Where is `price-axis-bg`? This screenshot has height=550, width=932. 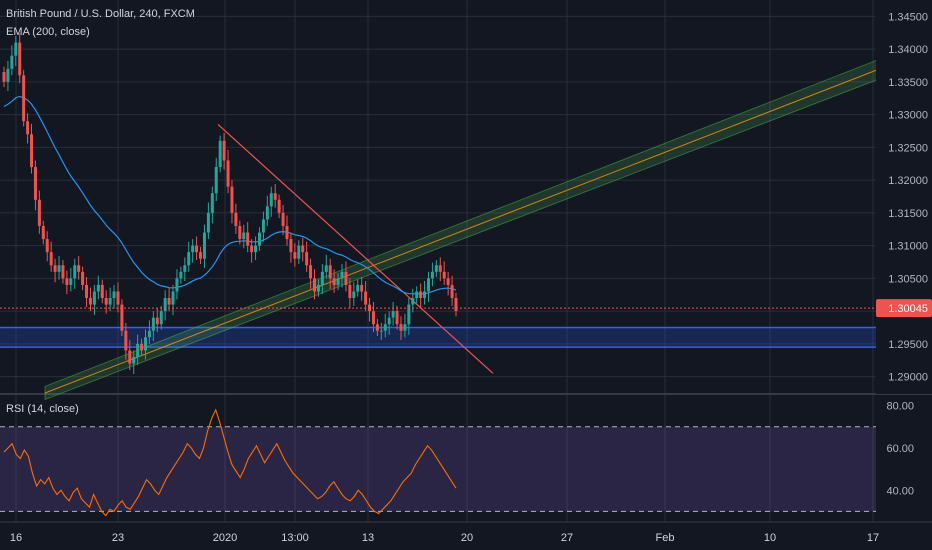 price-axis-bg is located at coordinates (904, 197).